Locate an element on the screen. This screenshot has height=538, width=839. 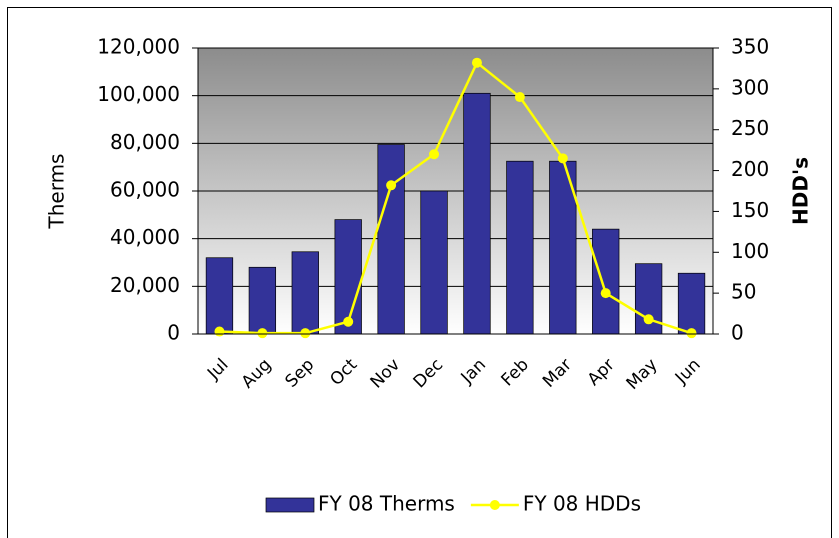
x-tick-label: Apr is located at coordinates (601, 372).